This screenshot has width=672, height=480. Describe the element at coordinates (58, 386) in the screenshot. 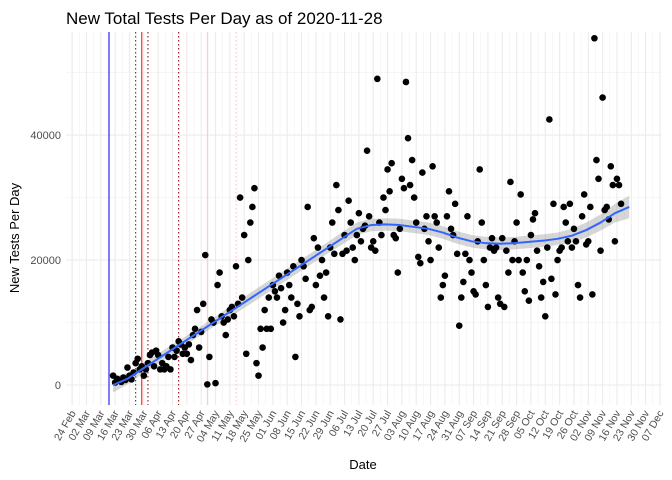

I see `y-tick-label: 0` at that location.